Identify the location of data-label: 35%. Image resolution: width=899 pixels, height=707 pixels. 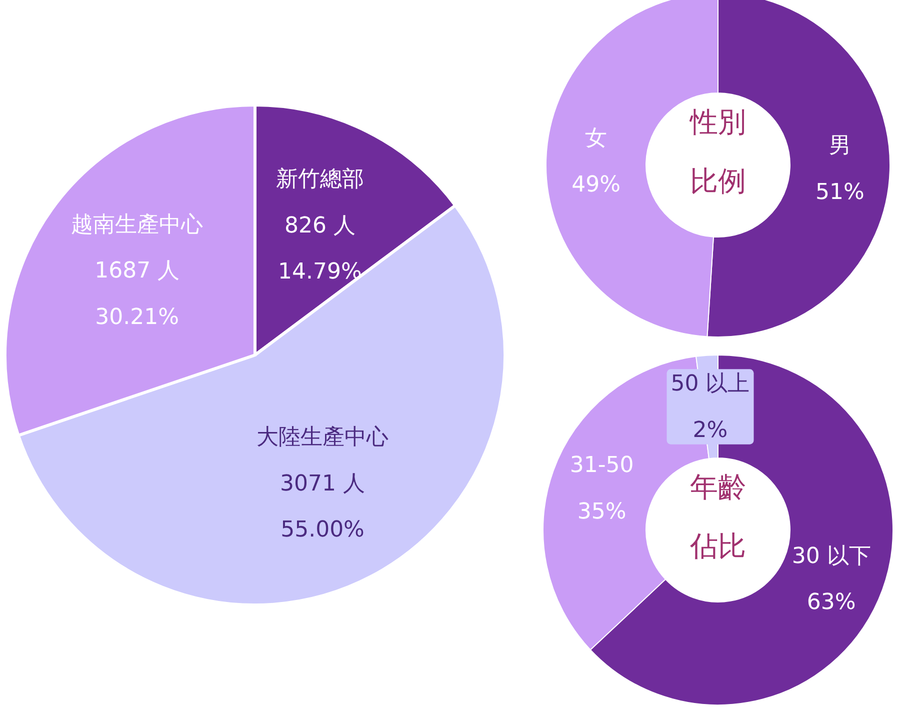
(601, 511).